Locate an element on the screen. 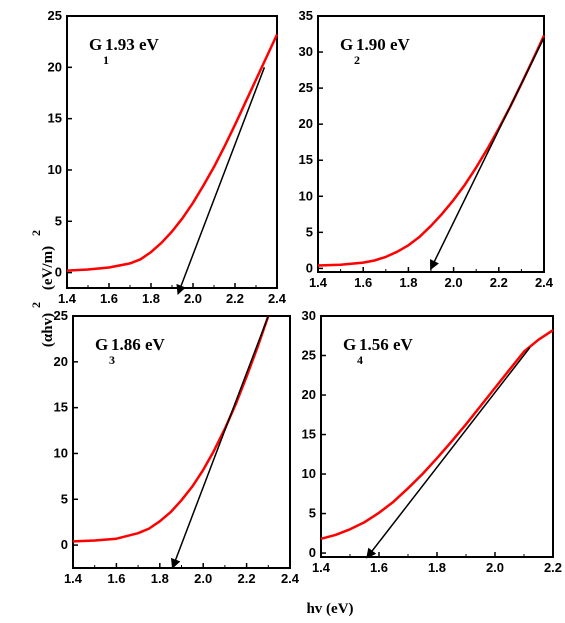  panel-value: 1.86 eV is located at coordinates (138, 344).